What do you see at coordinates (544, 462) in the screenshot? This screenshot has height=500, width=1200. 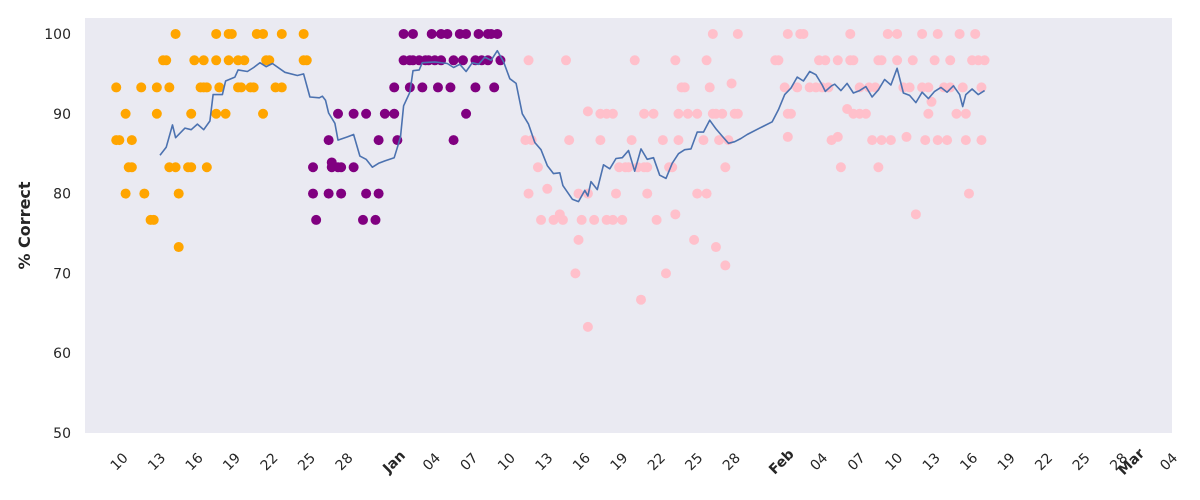 I see `x-tick-label: 13` at bounding box center [544, 462].